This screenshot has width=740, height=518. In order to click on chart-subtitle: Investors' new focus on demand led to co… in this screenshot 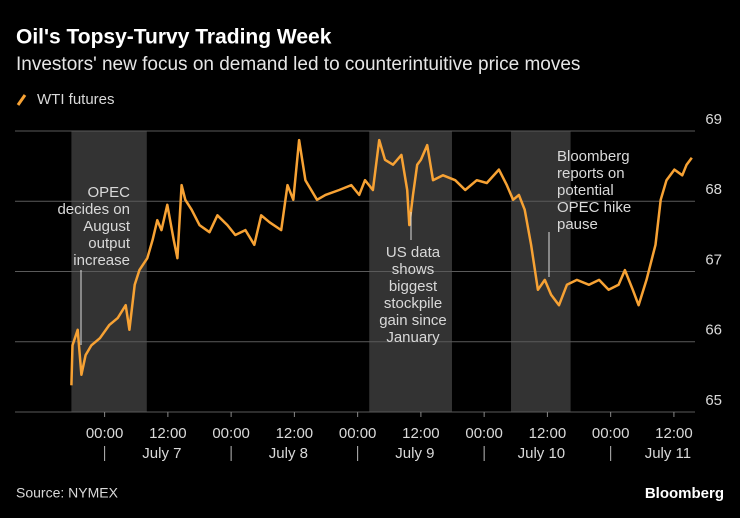, I will do `click(298, 64)`.